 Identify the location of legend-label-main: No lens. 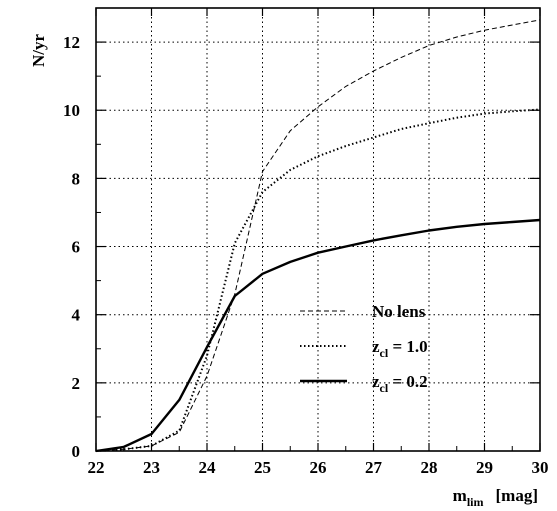
(399, 311).